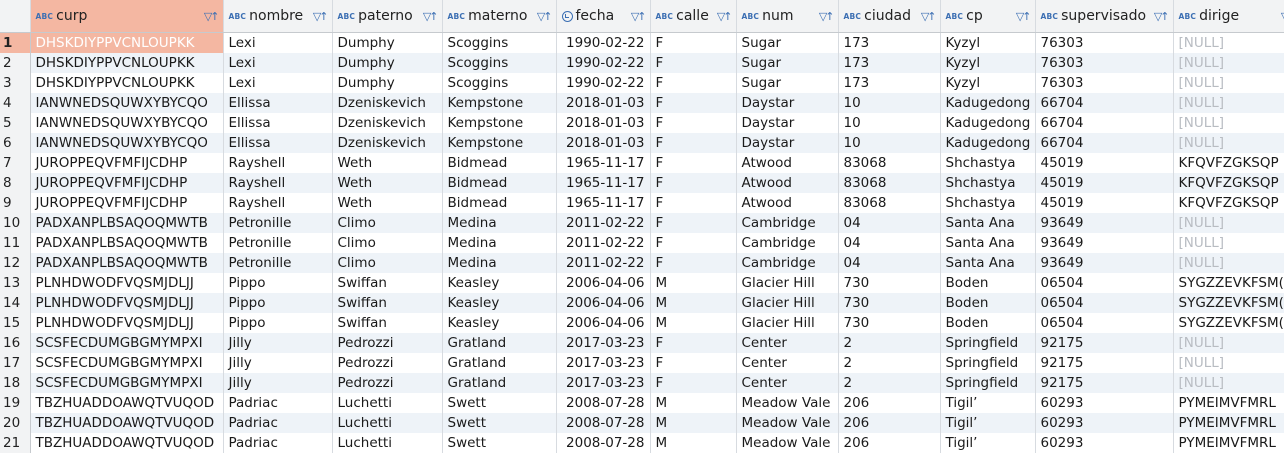 The image size is (1284, 474). I want to click on cell-ciudad: 173, so click(889, 42).